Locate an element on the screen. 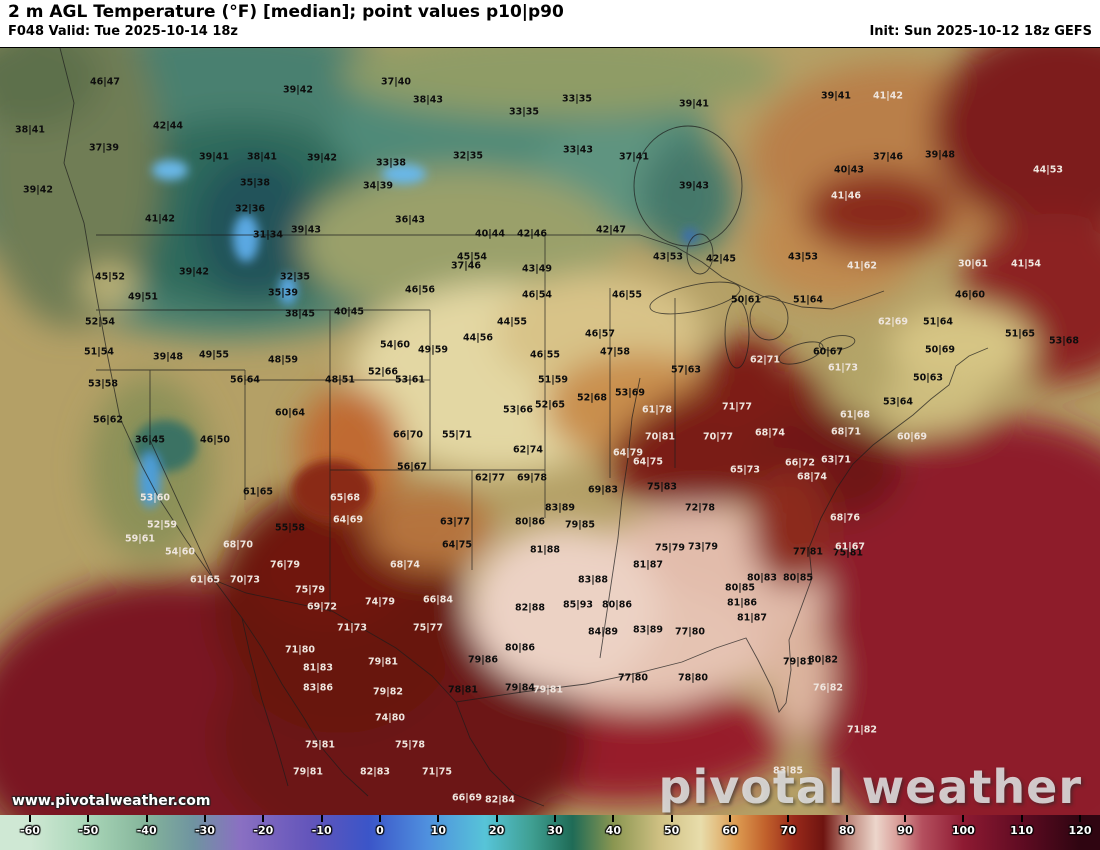  point-value-label: 44|53 is located at coordinates (1048, 170).